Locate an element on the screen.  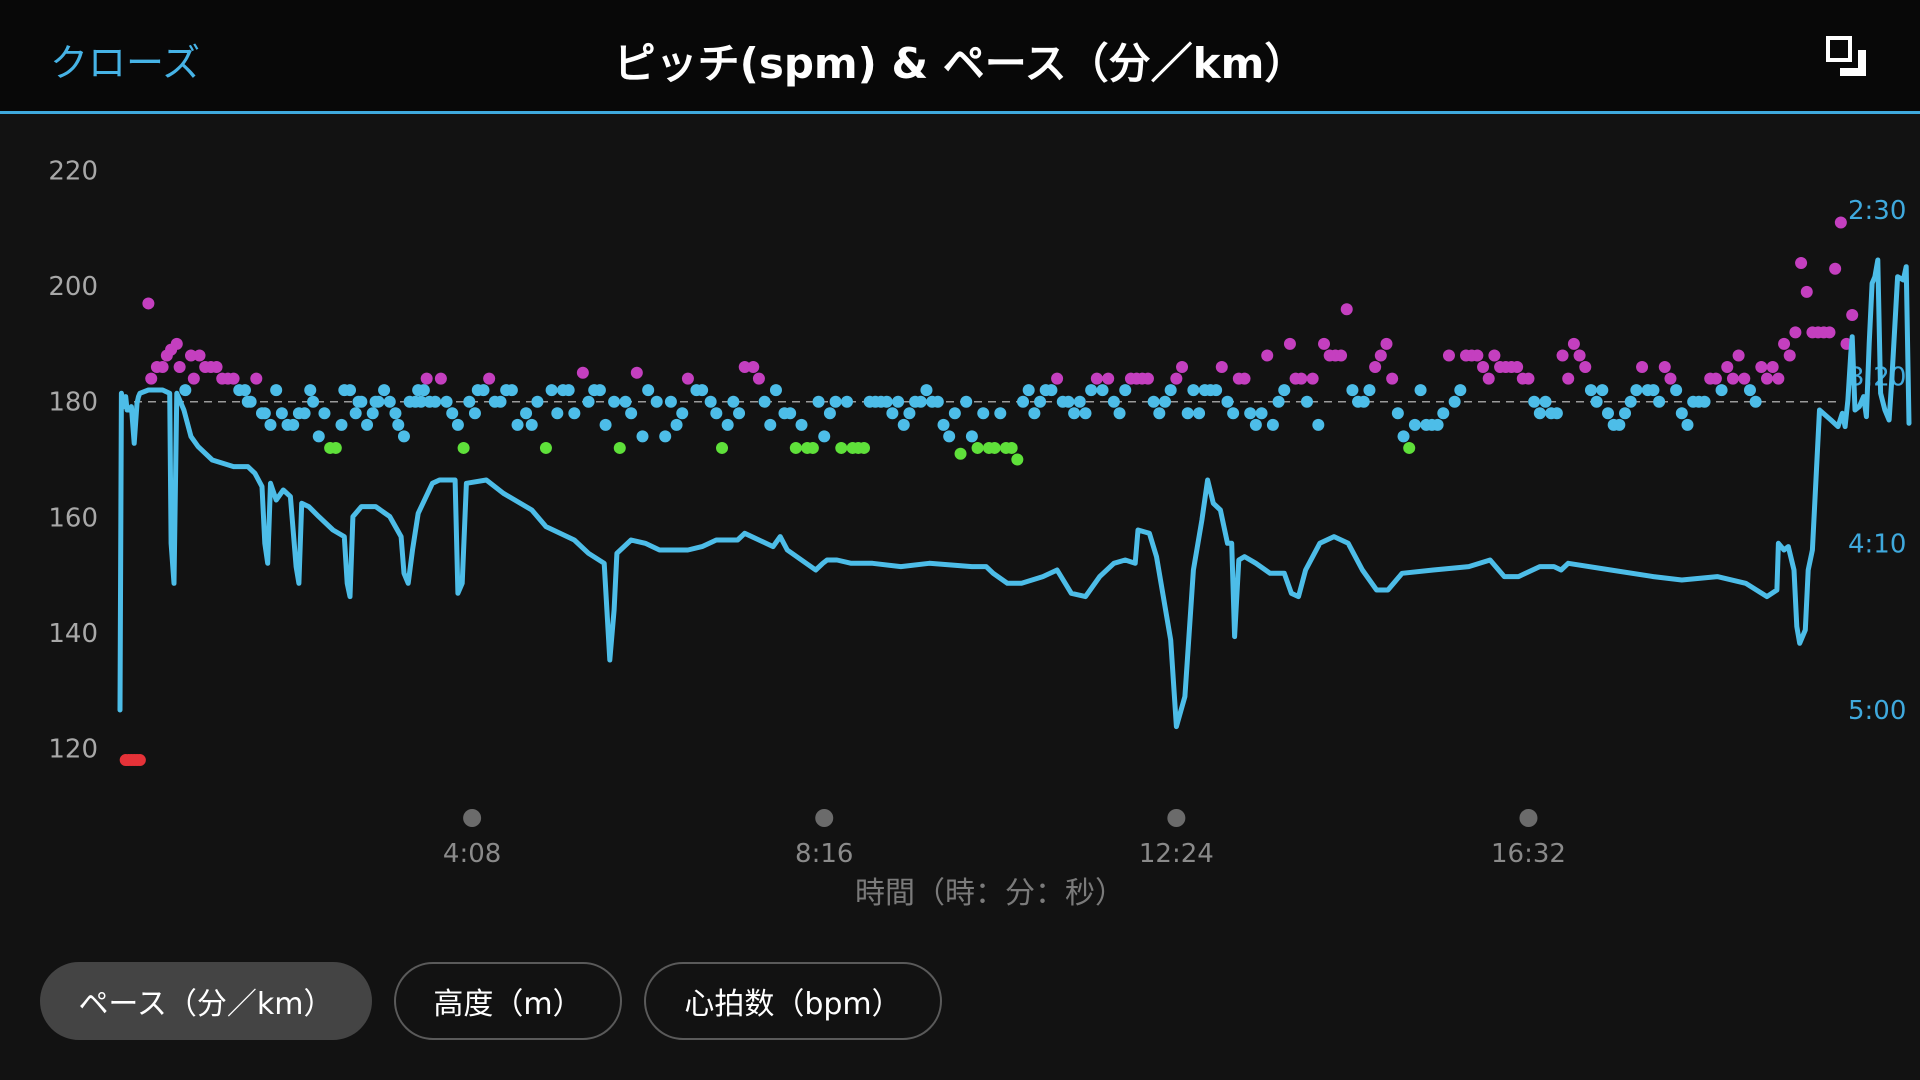
close-button: クローズ is located at coordinates (125, 63).